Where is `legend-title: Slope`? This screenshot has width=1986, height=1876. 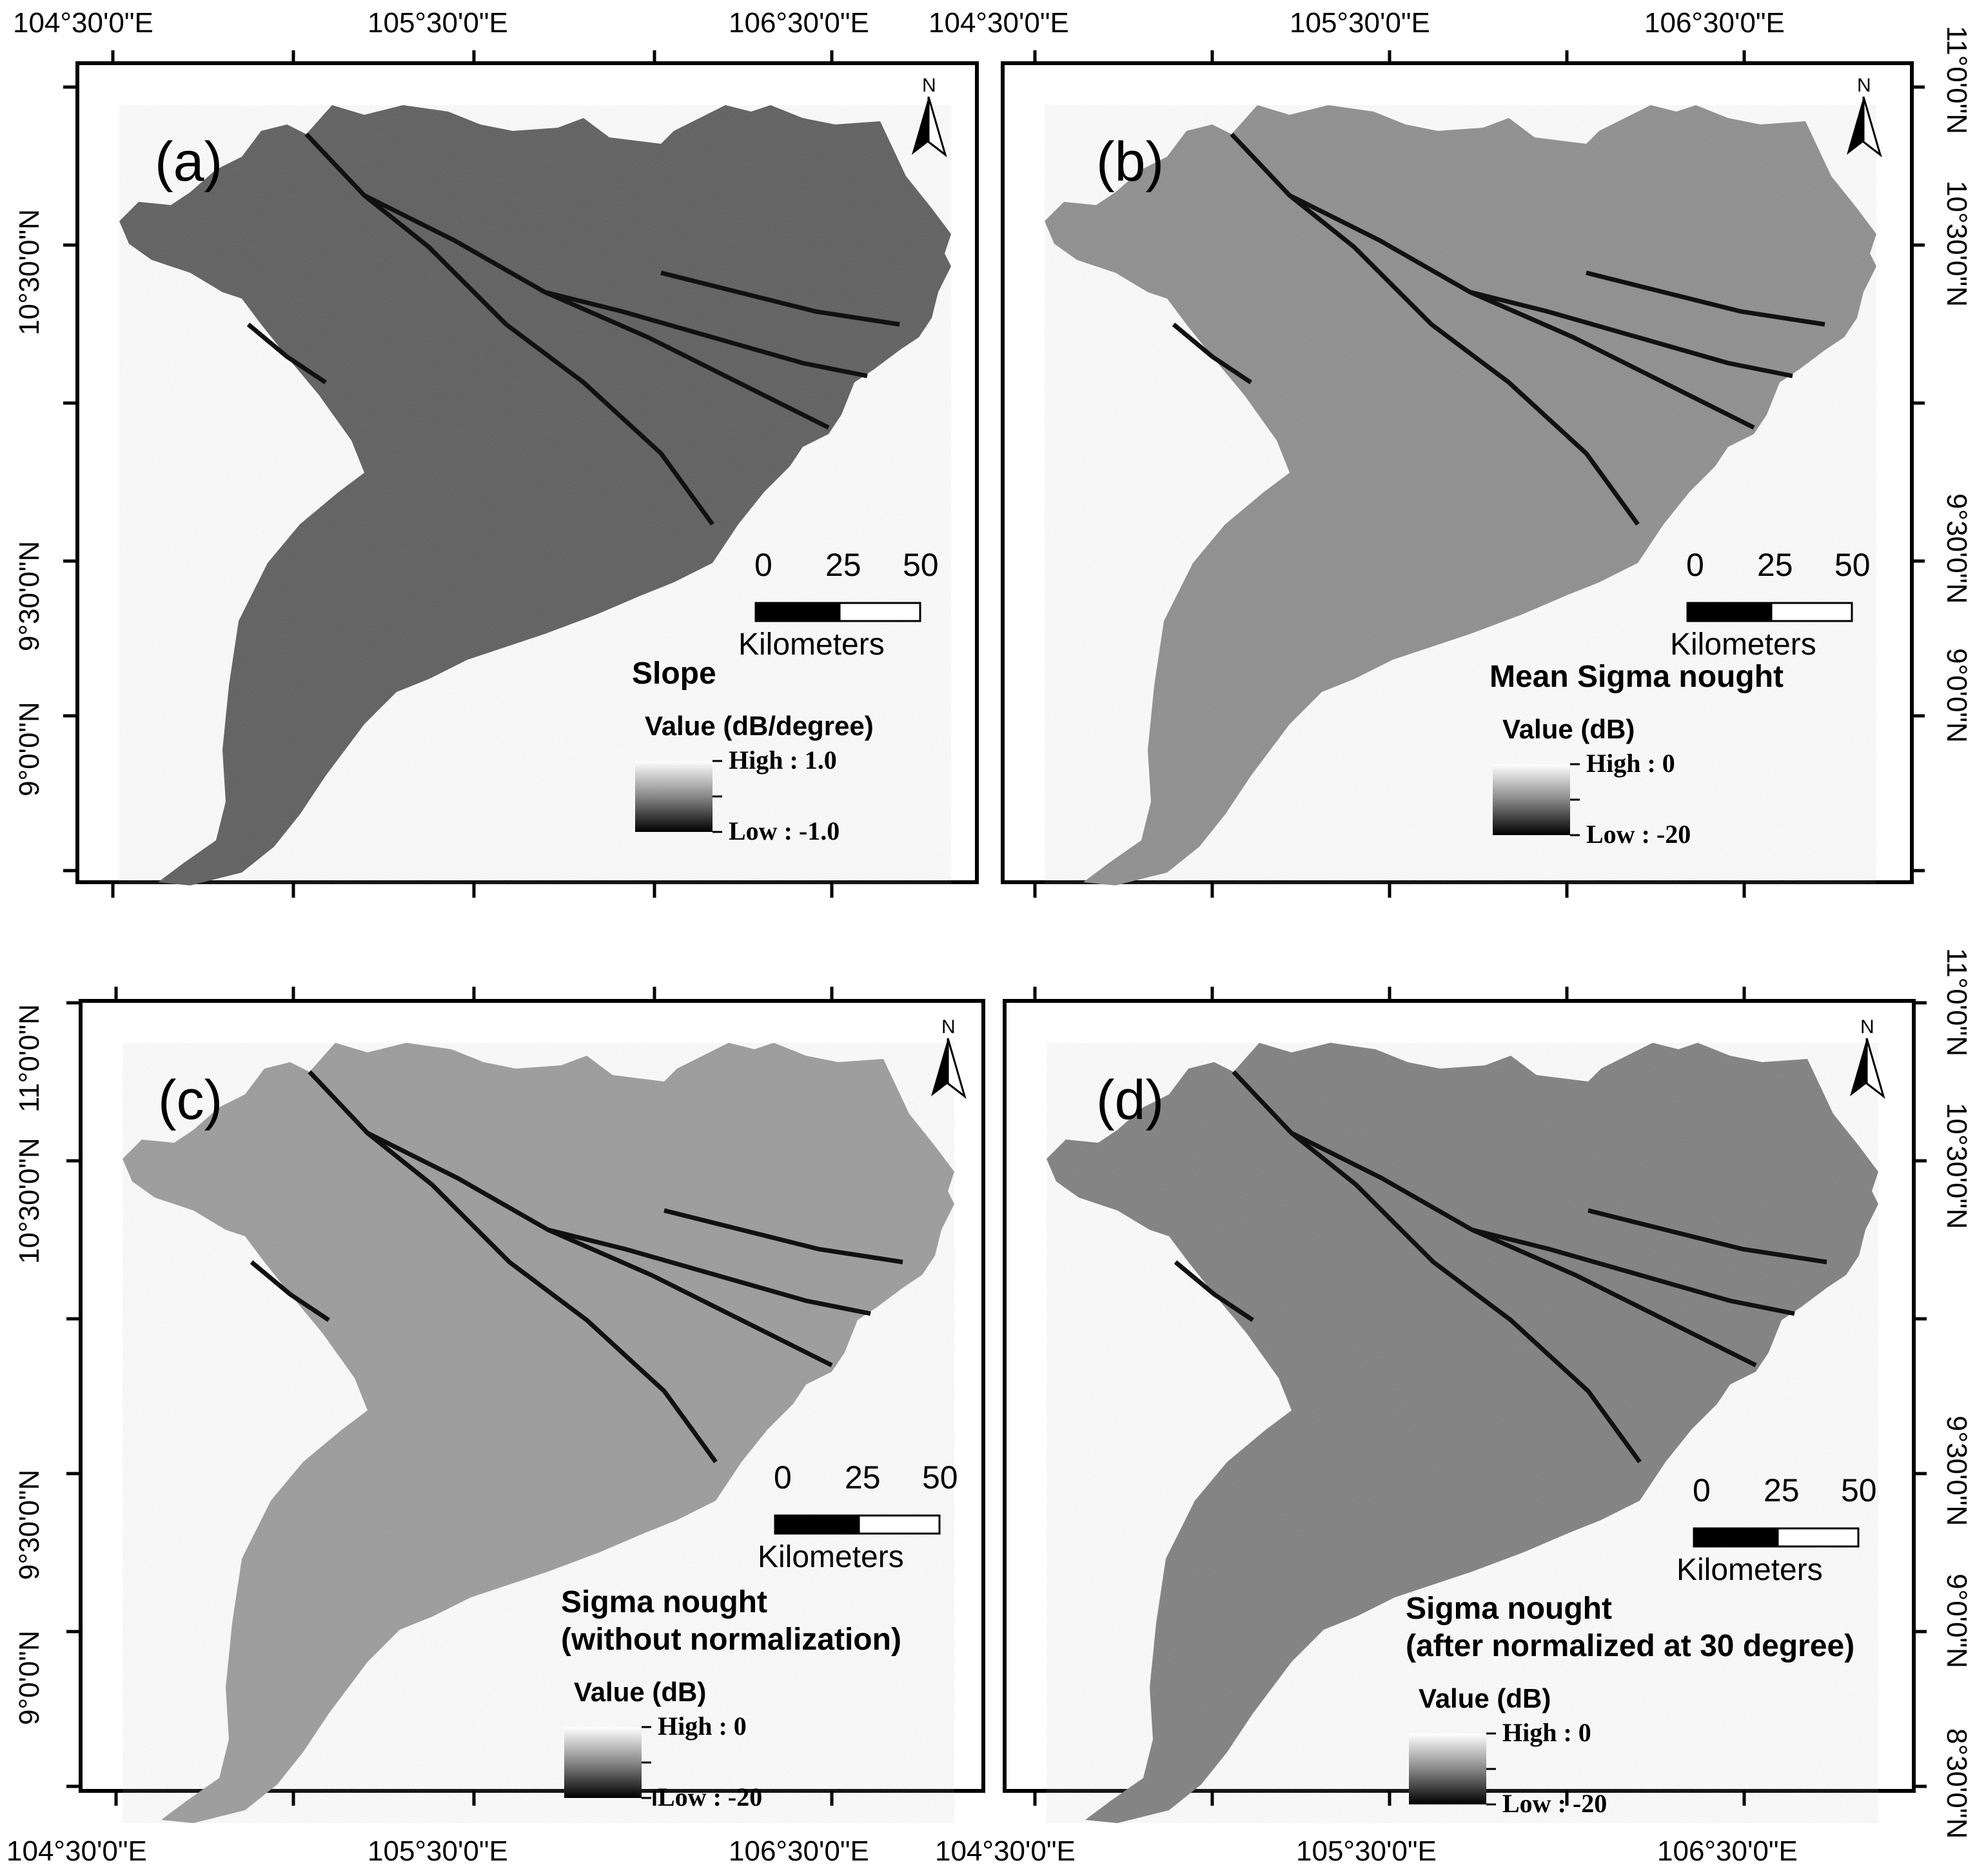
legend-title: Slope is located at coordinates (674, 674).